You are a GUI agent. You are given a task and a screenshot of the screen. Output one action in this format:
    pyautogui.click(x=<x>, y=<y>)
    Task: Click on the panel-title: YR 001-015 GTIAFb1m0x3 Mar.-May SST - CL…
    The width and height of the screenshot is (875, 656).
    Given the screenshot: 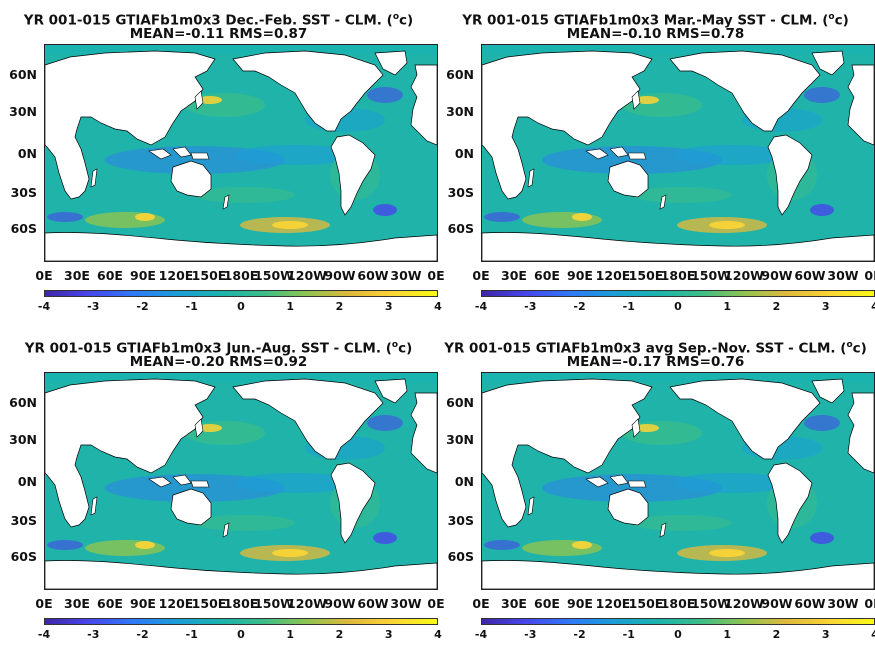 What is the action you would take?
    pyautogui.click(x=655, y=20)
    